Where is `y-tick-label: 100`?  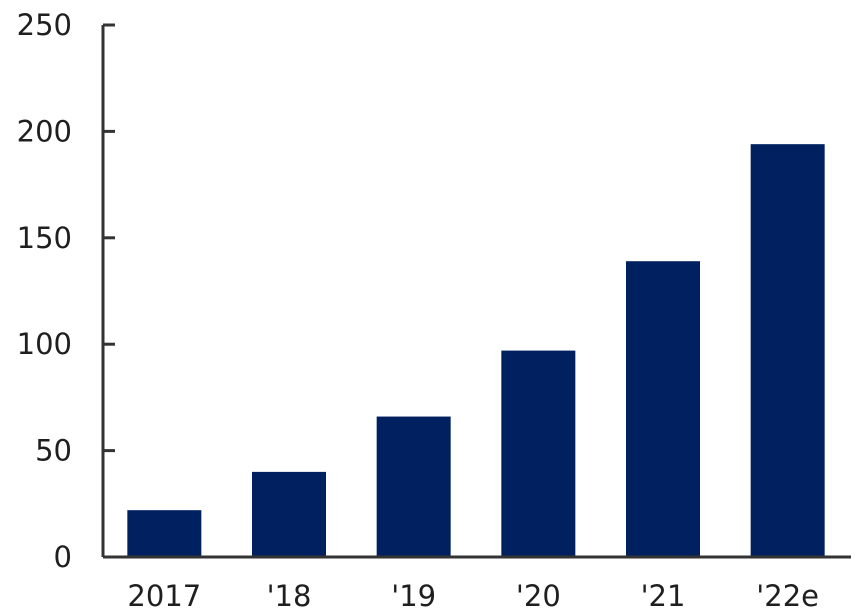
y-tick-label: 100 is located at coordinates (44, 344).